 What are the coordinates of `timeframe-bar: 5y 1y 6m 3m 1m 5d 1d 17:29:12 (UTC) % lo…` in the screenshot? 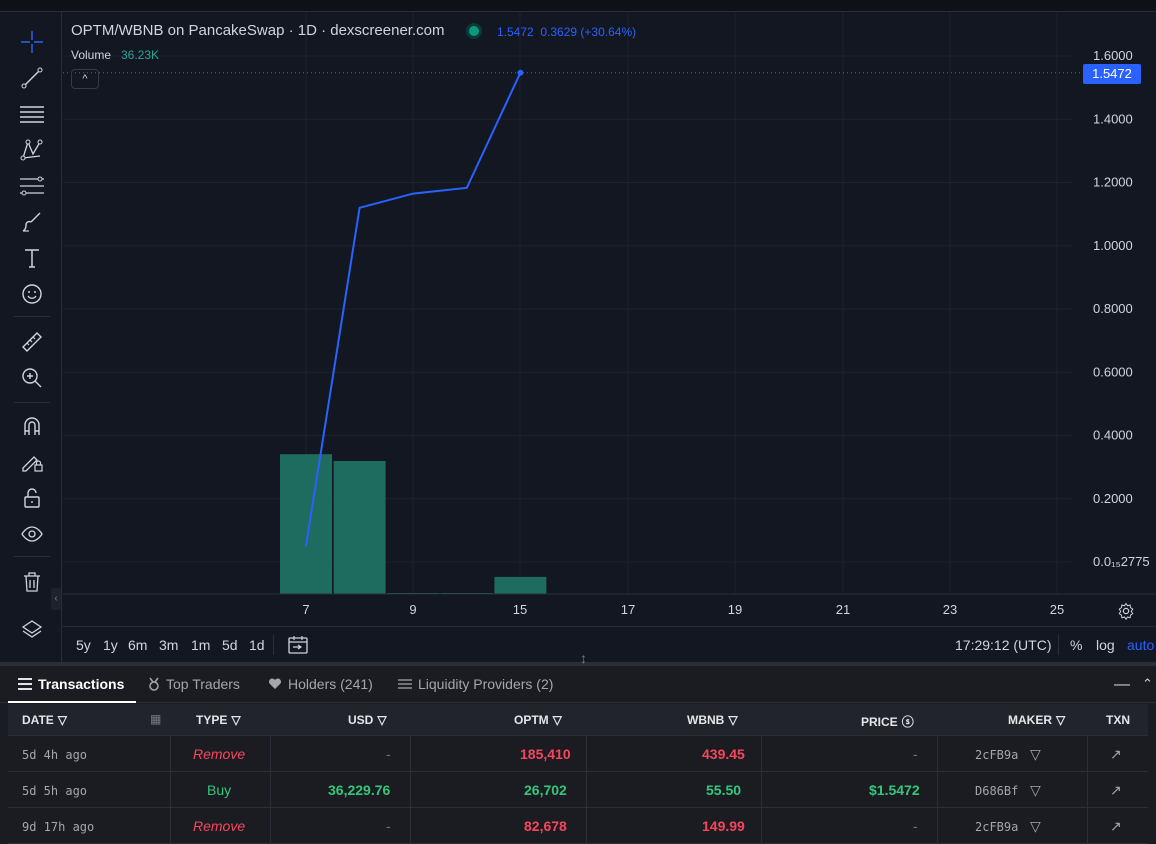 It's located at (609, 644).